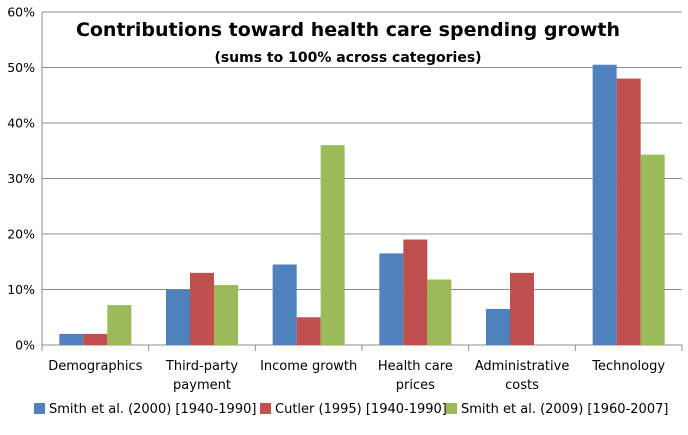 The width and height of the screenshot is (688, 435). Describe the element at coordinates (522, 366) in the screenshot. I see `x-category-label: Administrative` at that location.